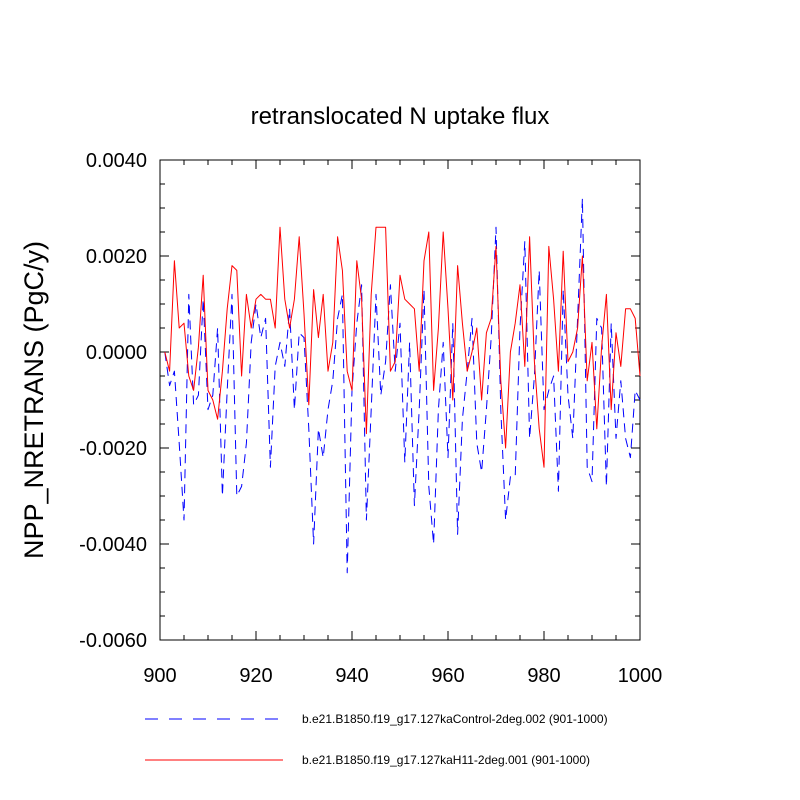 The height and width of the screenshot is (800, 800). Describe the element at coordinates (543, 676) in the screenshot. I see `x-tick-label: 980` at that location.